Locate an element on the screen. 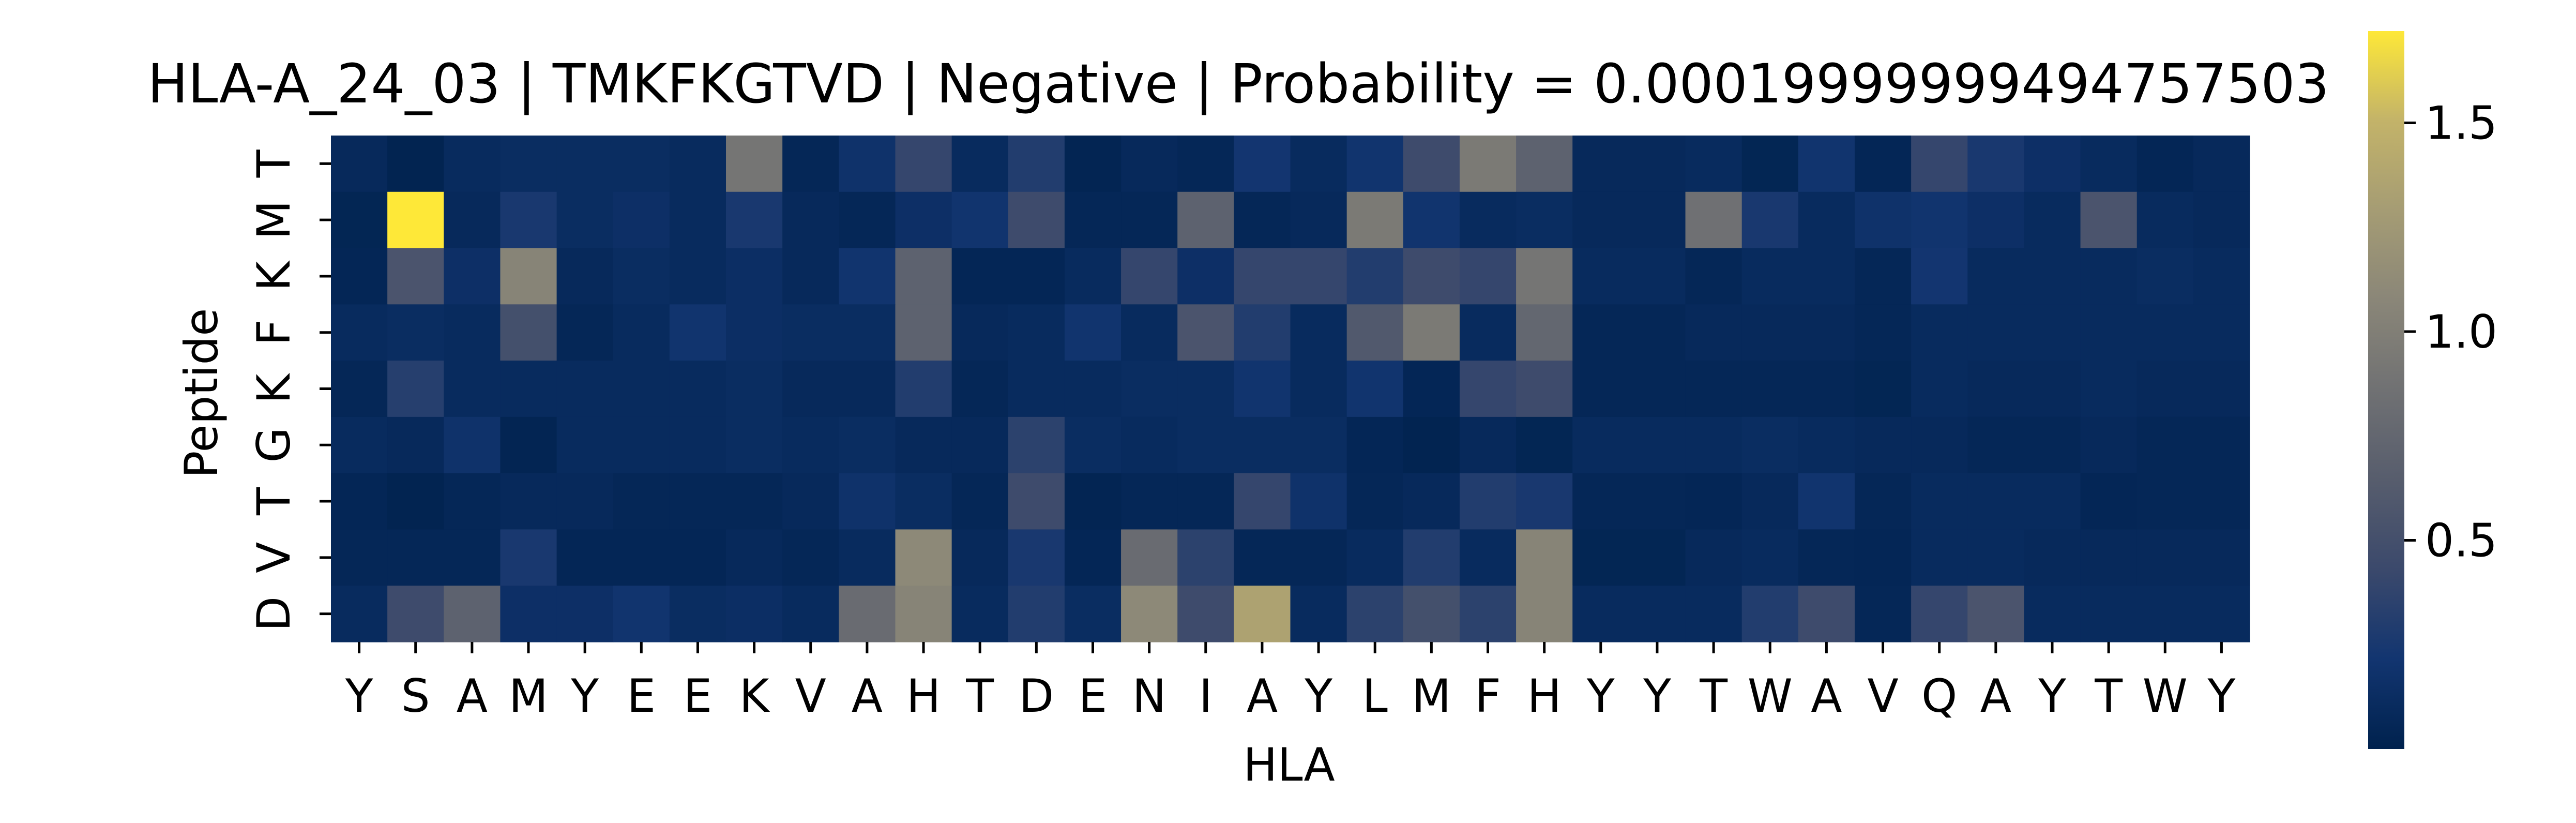  colorbar-tick-label: 1.0 is located at coordinates (2461, 331).